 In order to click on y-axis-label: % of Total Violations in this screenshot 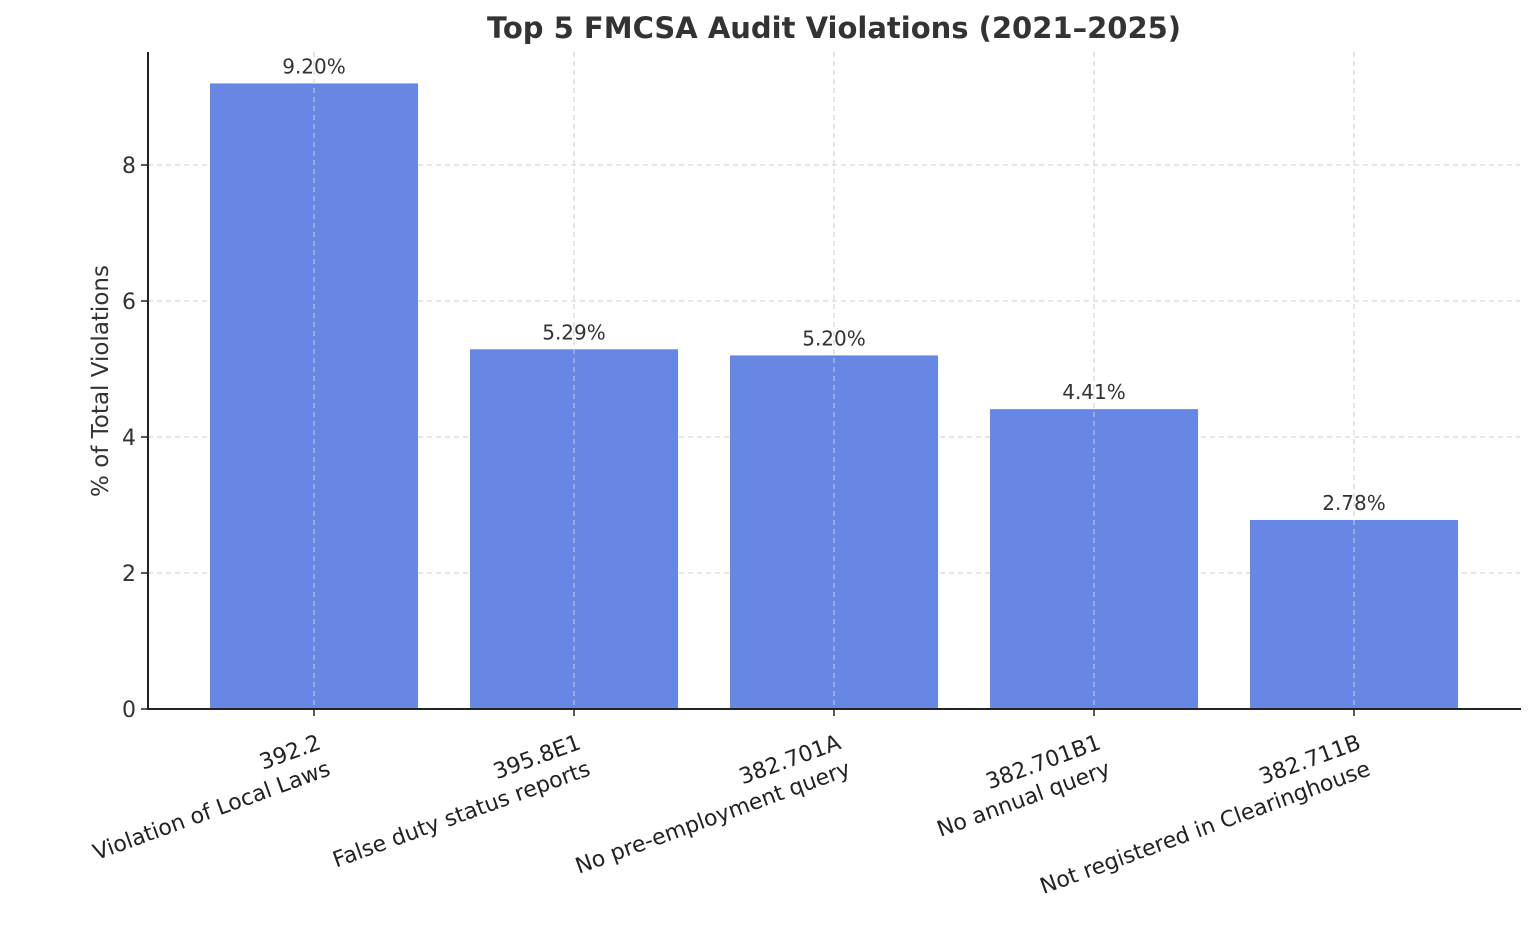, I will do `click(101, 381)`.